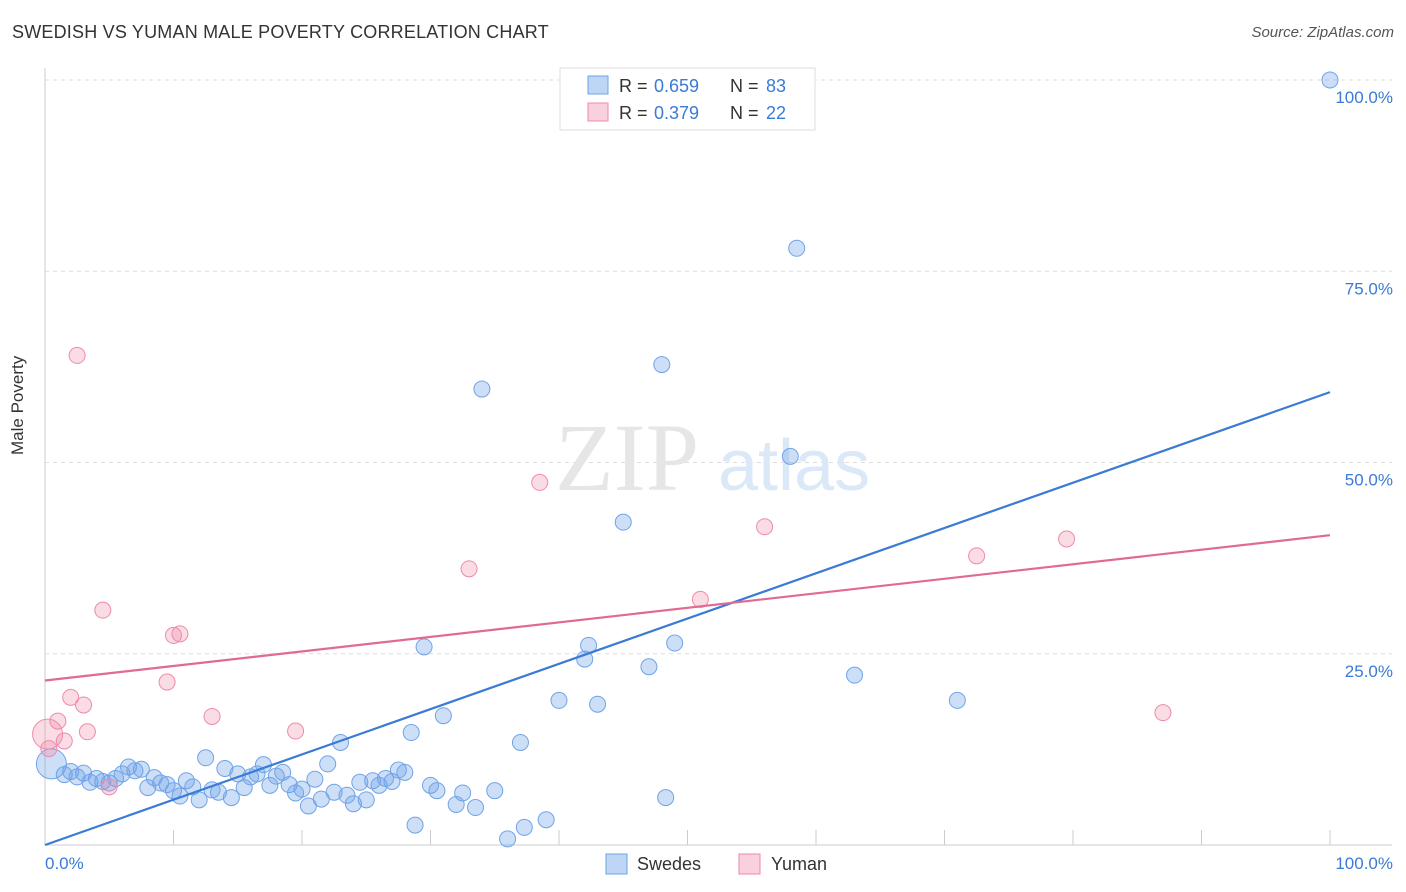 Image resolution: width=1406 pixels, height=892 pixels. I want to click on watermark-zip: ZIP, so click(627, 457).